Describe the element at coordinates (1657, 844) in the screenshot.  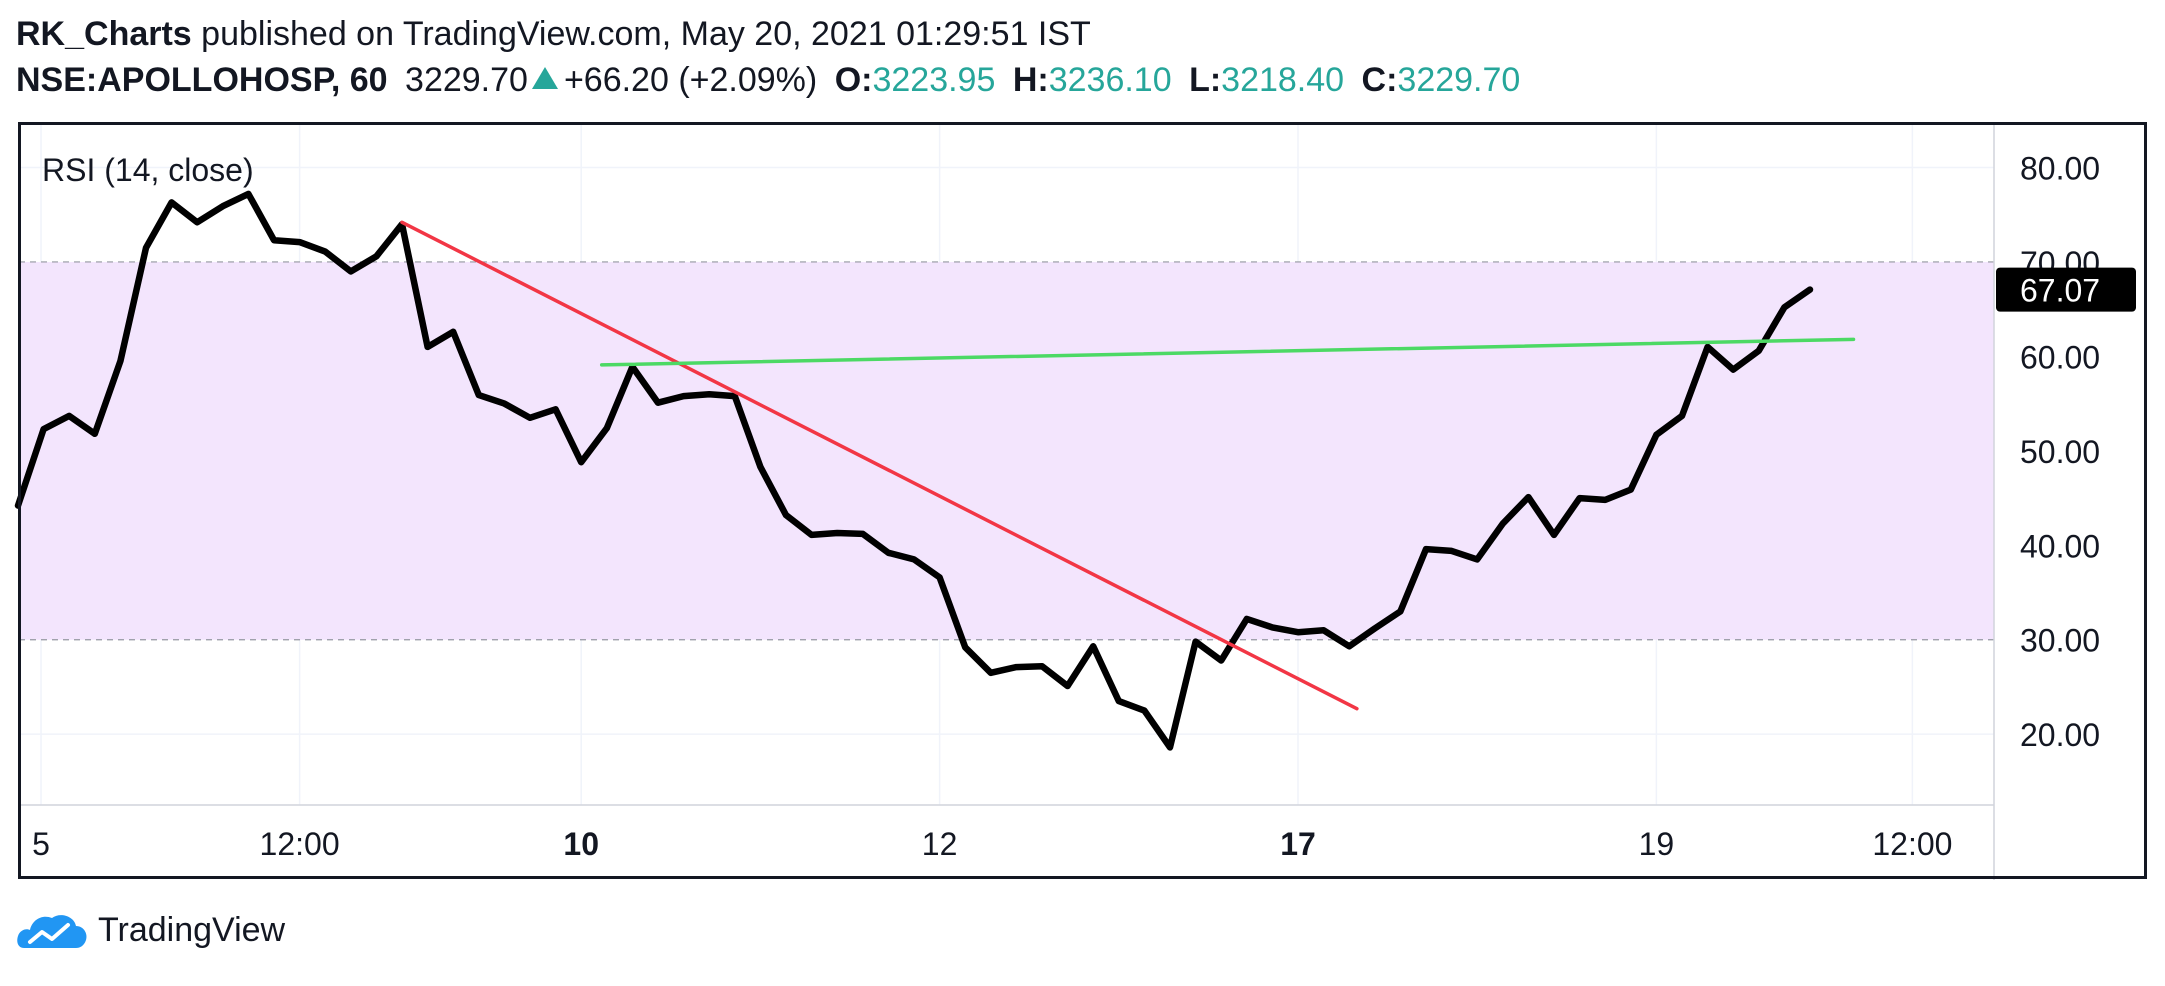
I see `x-tick-label: 19` at that location.